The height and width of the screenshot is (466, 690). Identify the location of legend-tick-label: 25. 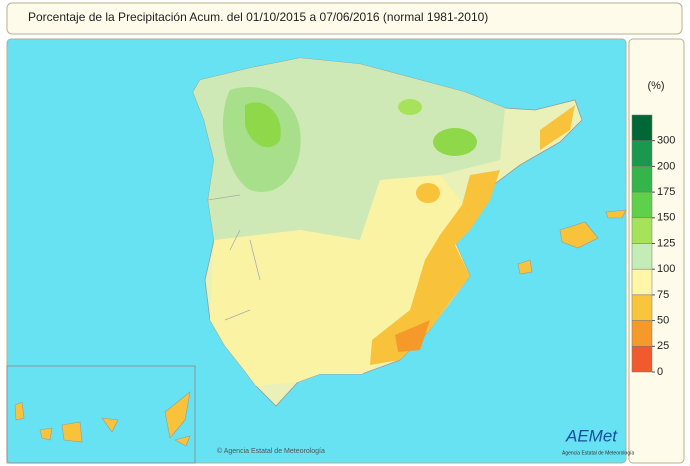
(663, 346).